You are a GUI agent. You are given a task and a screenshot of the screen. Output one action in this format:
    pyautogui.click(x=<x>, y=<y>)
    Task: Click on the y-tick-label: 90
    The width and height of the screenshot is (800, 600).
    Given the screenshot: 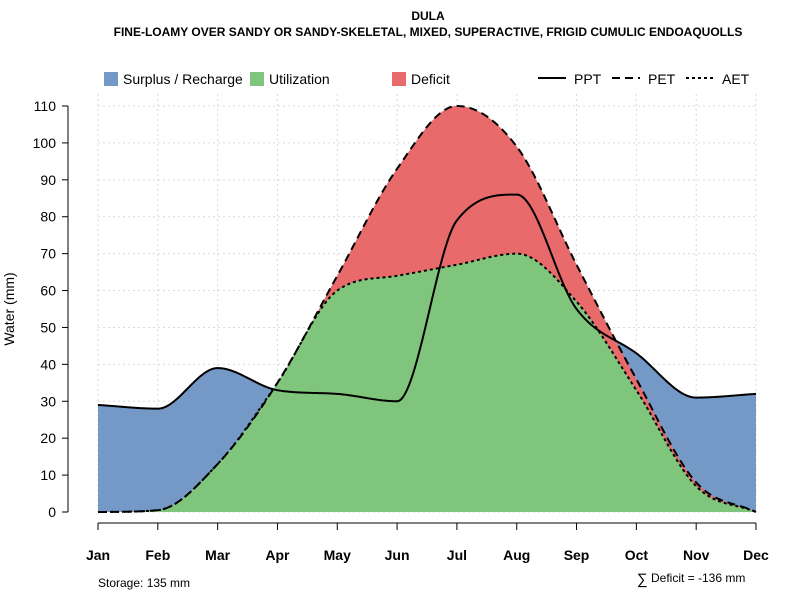 What is the action you would take?
    pyautogui.click(x=48, y=180)
    